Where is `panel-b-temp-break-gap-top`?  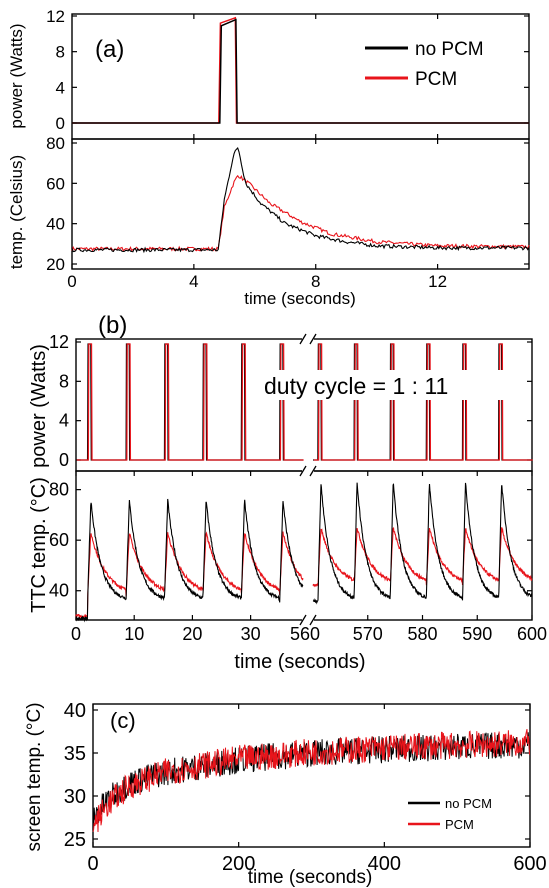 panel-b-temp-break-gap-top is located at coordinates (308, 471).